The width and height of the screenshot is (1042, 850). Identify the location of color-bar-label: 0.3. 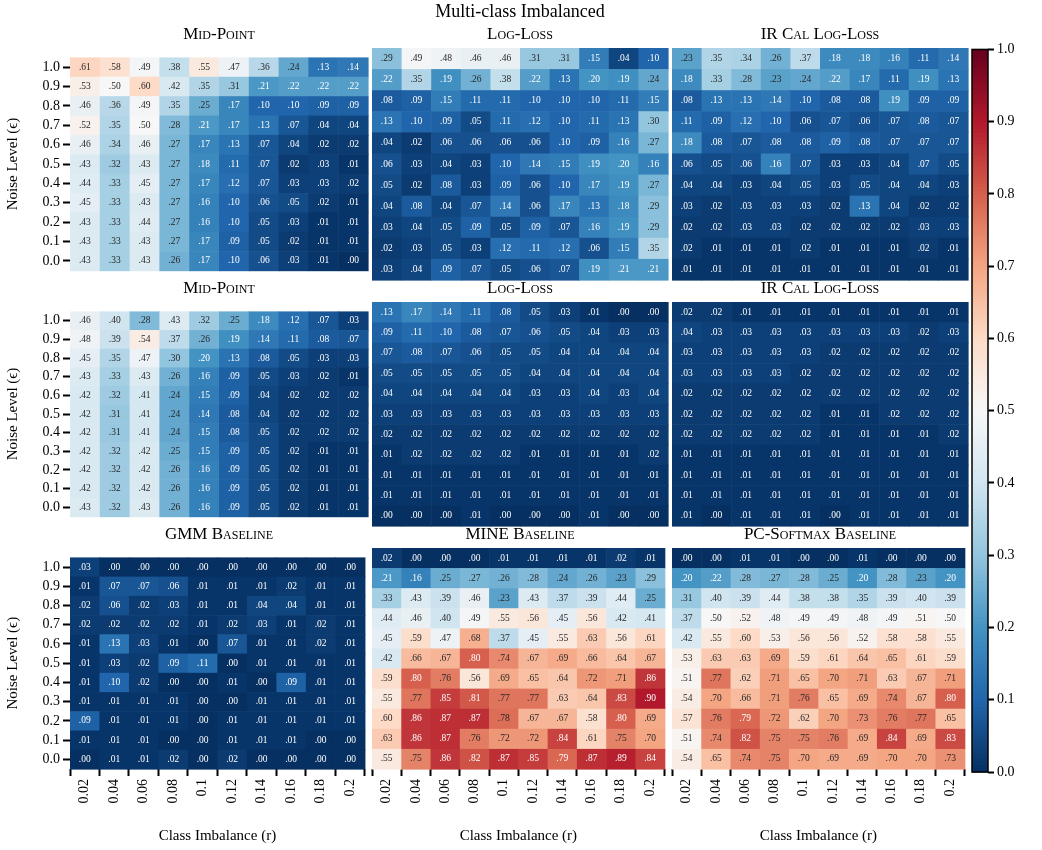
(1006, 554).